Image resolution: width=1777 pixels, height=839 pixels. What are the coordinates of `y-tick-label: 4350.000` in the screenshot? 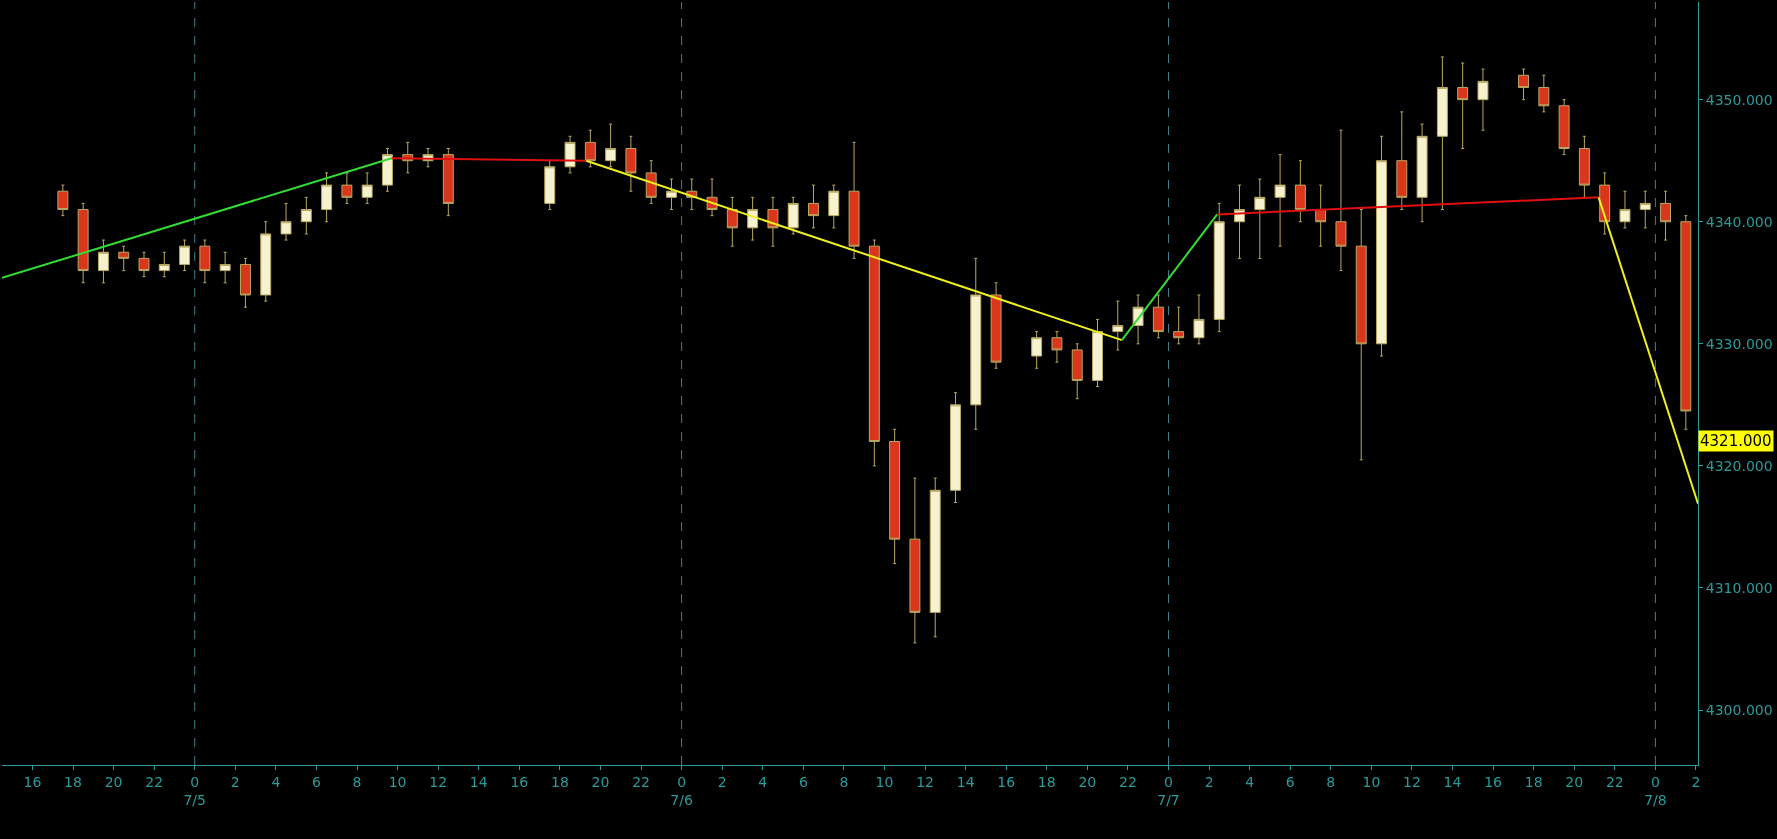 It's located at (1739, 99).